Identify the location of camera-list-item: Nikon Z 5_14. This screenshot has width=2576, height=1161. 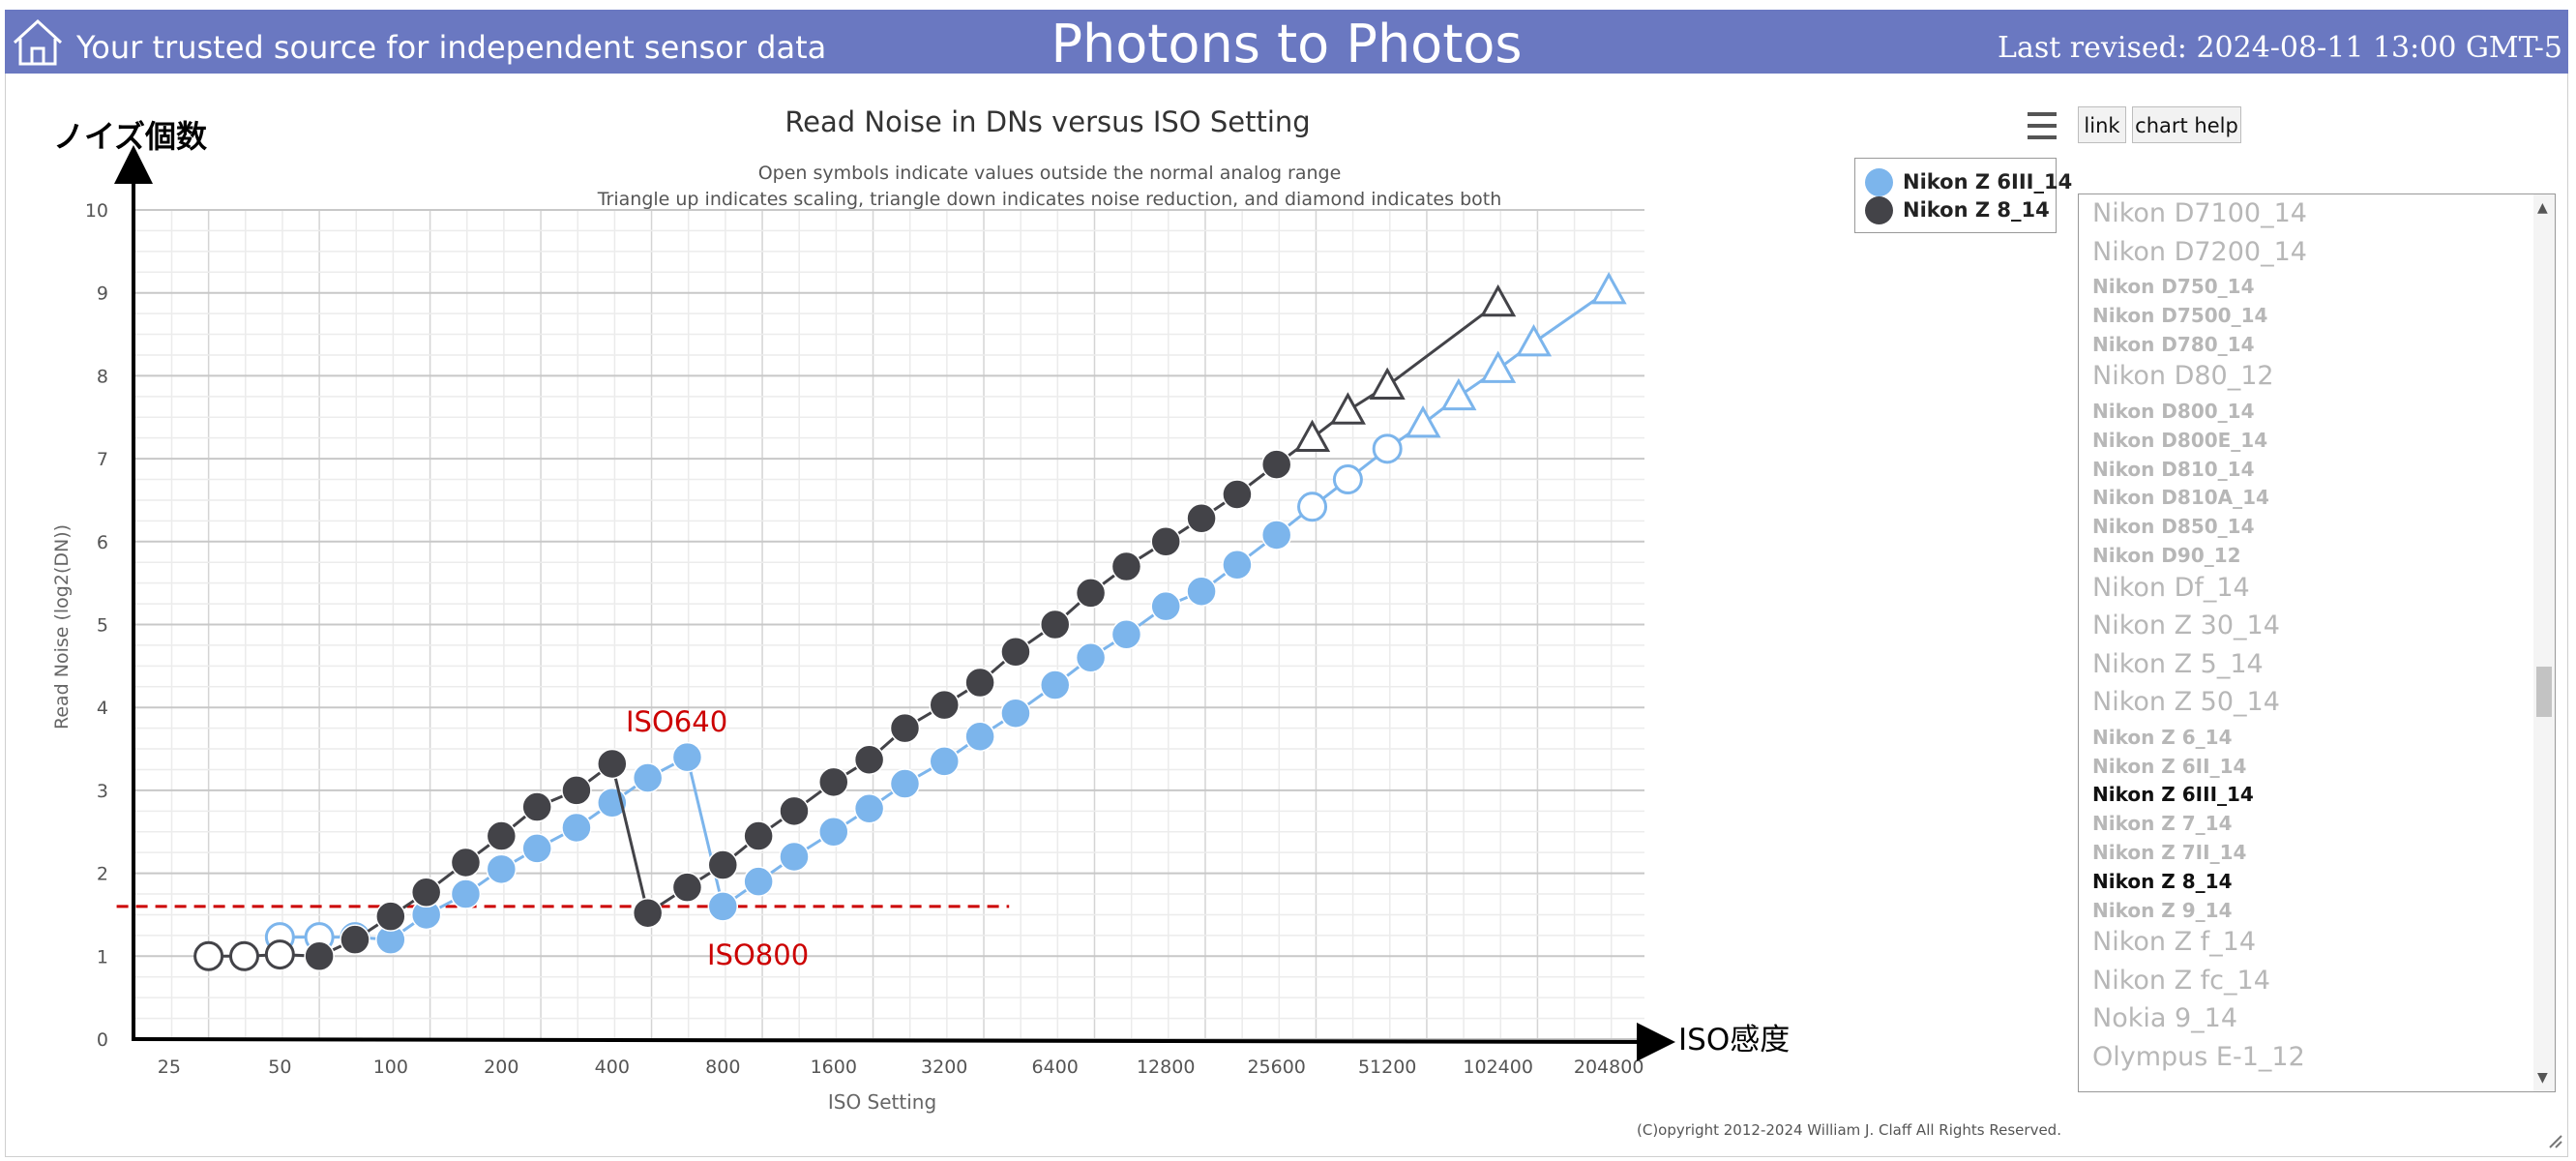
(2178, 663).